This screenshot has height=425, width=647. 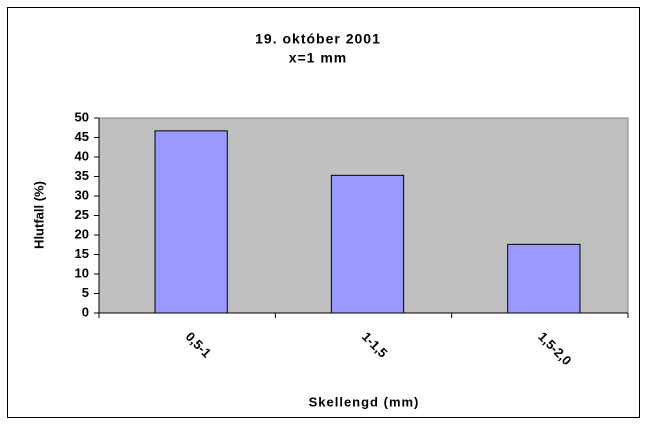 What do you see at coordinates (85, 311) in the screenshot?
I see `y-tick-label: 0` at bounding box center [85, 311].